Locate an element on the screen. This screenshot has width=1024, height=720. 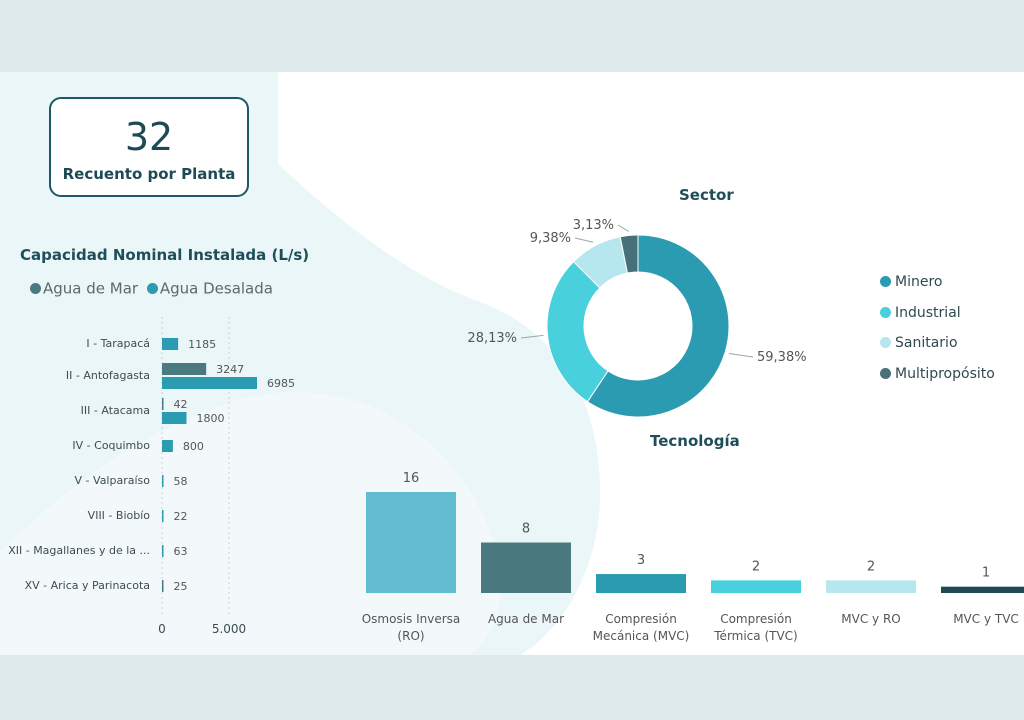
category-label-i-tarapac: I - Tarapacá is located at coordinates (118, 343).